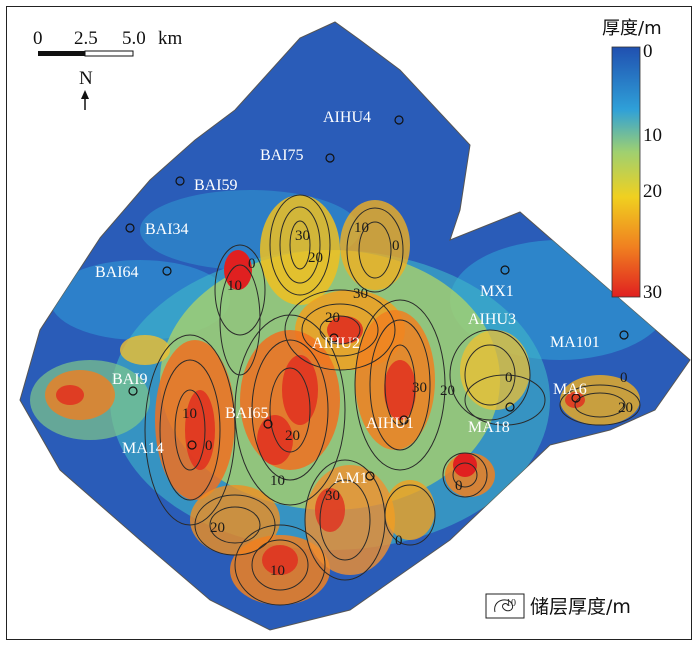 Image resolution: width=700 pixels, height=648 pixels. Describe the element at coordinates (61, 53) in the screenshot. I see `scale-bar-segment-dark` at that location.